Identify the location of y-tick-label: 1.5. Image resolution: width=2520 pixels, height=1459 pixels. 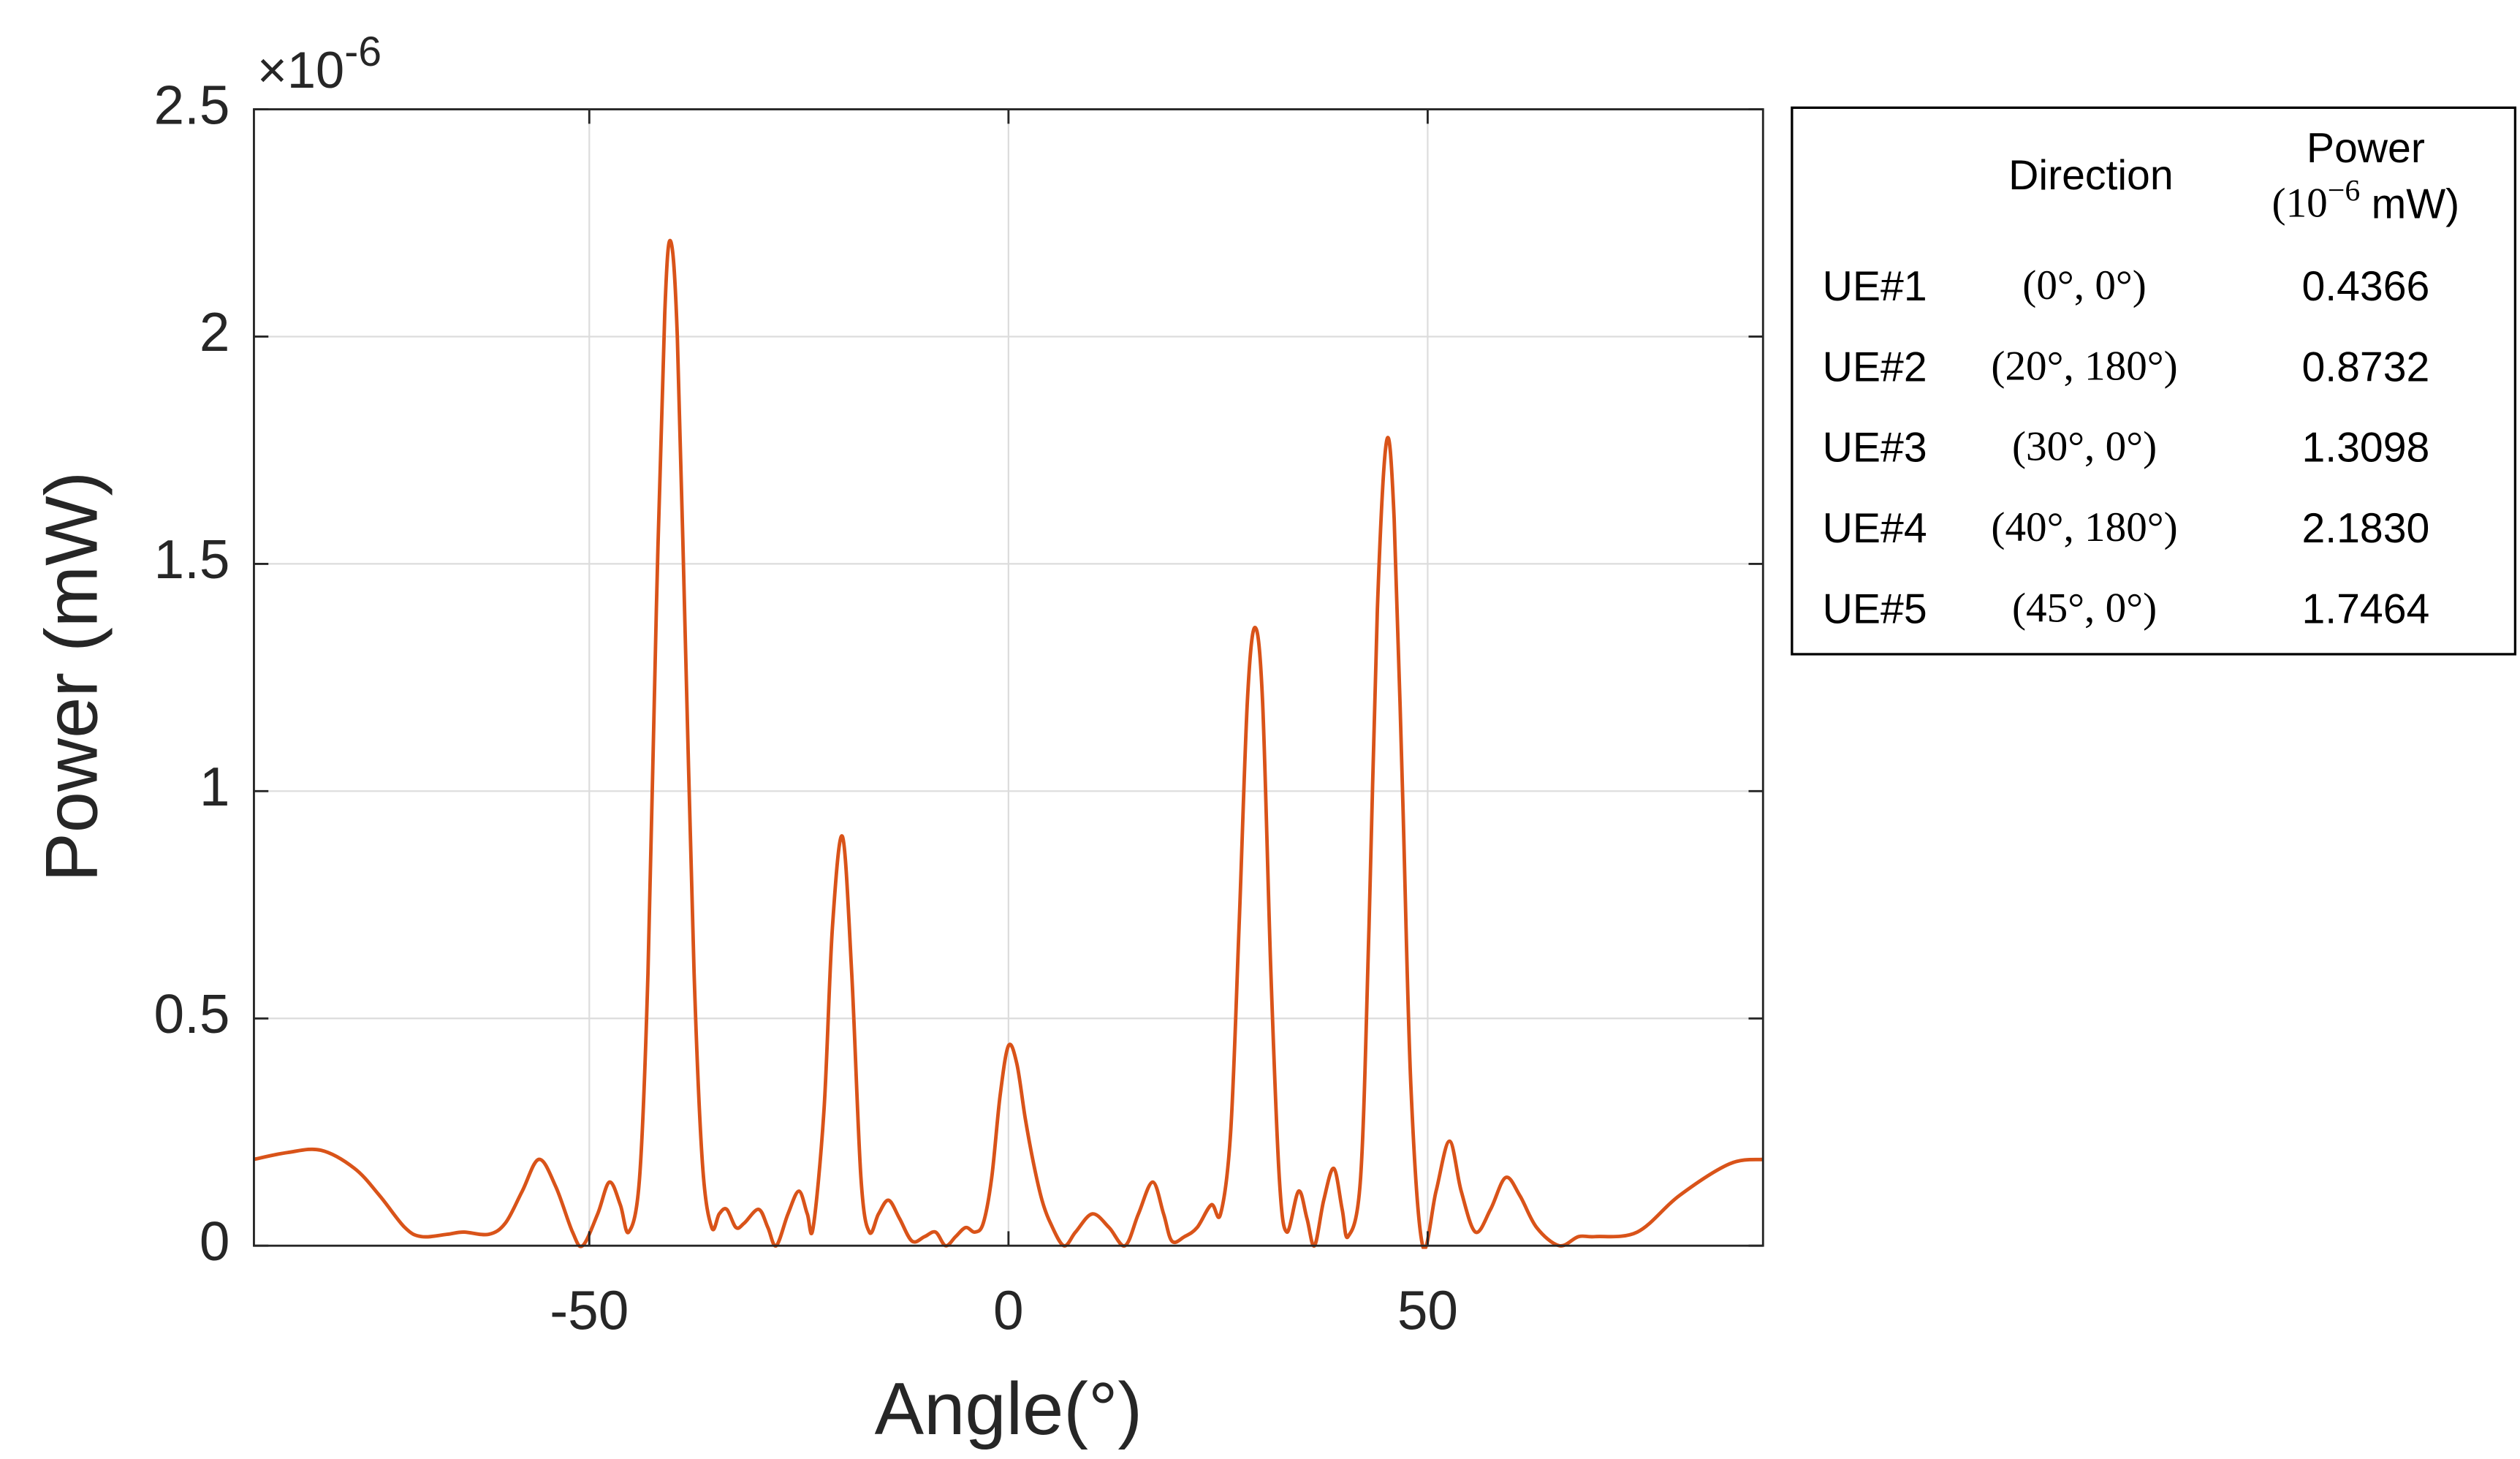
(192, 559).